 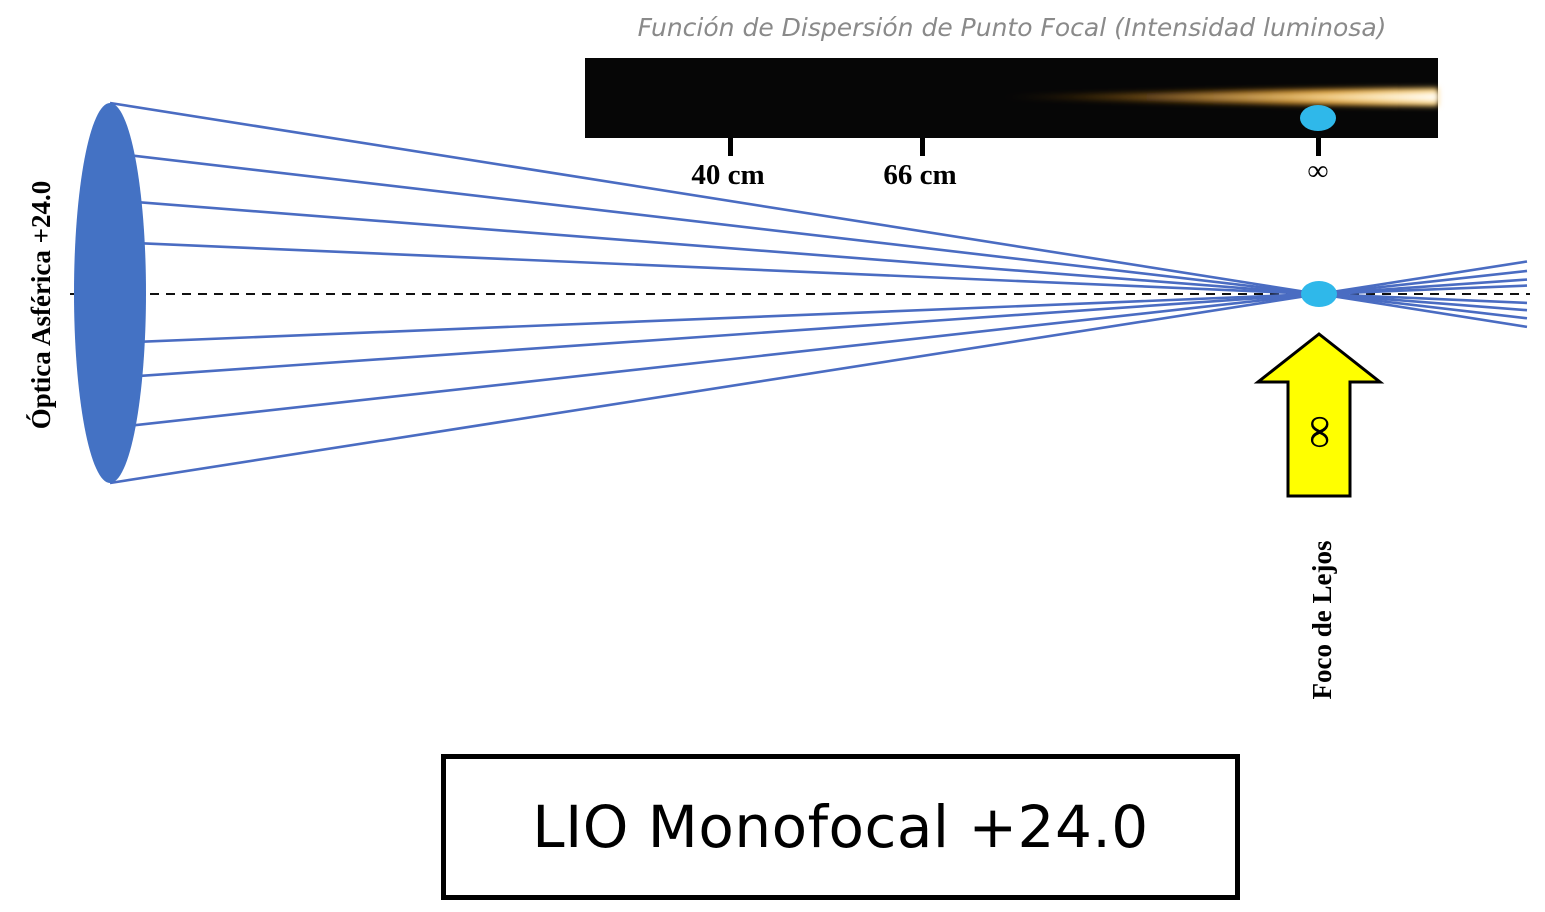 What do you see at coordinates (818, 272) in the screenshot?
I see `light-ray` at bounding box center [818, 272].